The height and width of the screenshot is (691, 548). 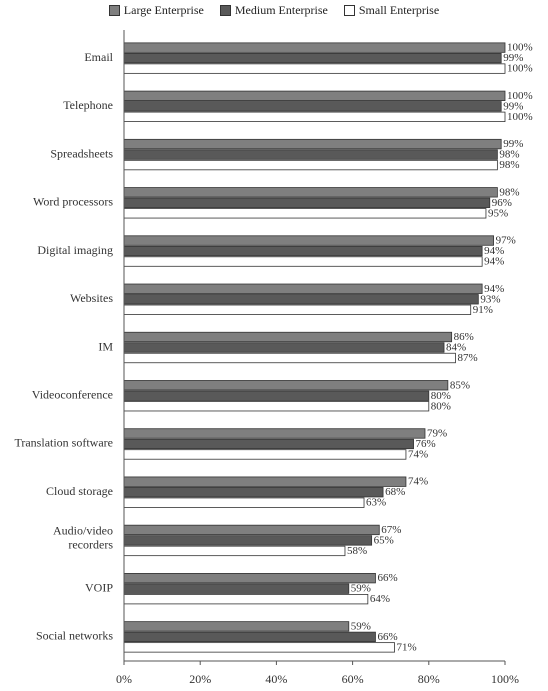 What do you see at coordinates (376, 503) in the screenshot?
I see `data-label: 63%` at bounding box center [376, 503].